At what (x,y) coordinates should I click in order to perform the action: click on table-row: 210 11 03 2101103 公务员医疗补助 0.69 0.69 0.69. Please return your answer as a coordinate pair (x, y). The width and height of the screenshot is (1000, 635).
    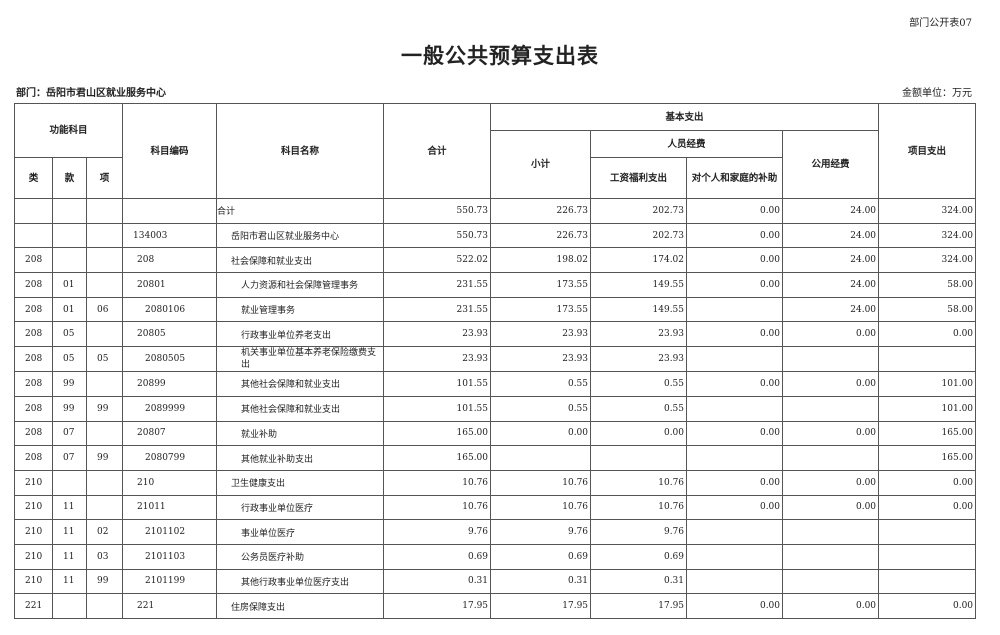
    Looking at the image, I should click on (495, 556).